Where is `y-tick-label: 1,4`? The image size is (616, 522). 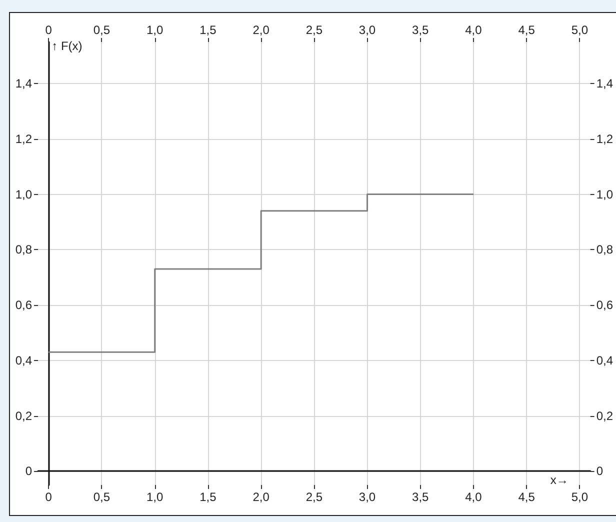
y-tick-label: 1,4 is located at coordinates (23, 83).